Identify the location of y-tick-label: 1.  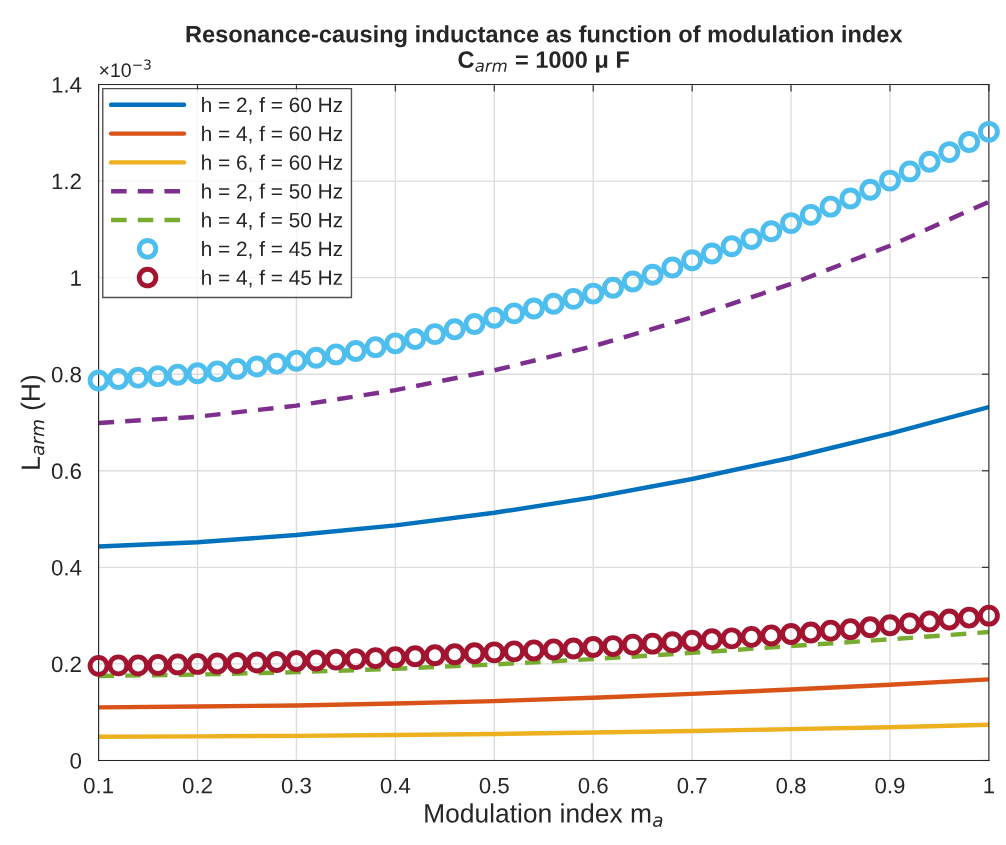
(76, 278).